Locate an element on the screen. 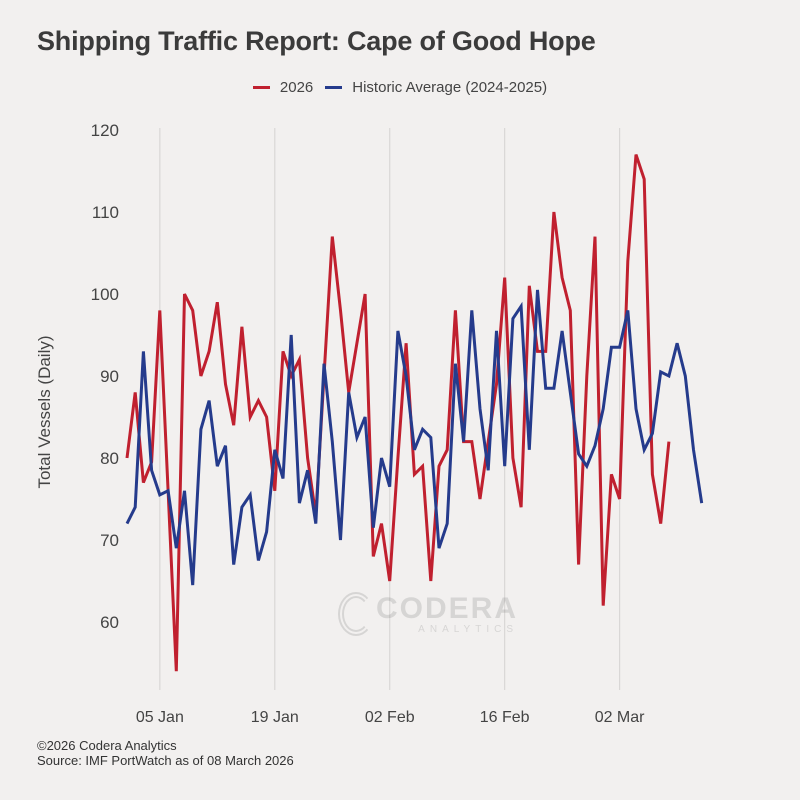 This screenshot has height=800, width=800. legend-swatch-historic is located at coordinates (334, 87).